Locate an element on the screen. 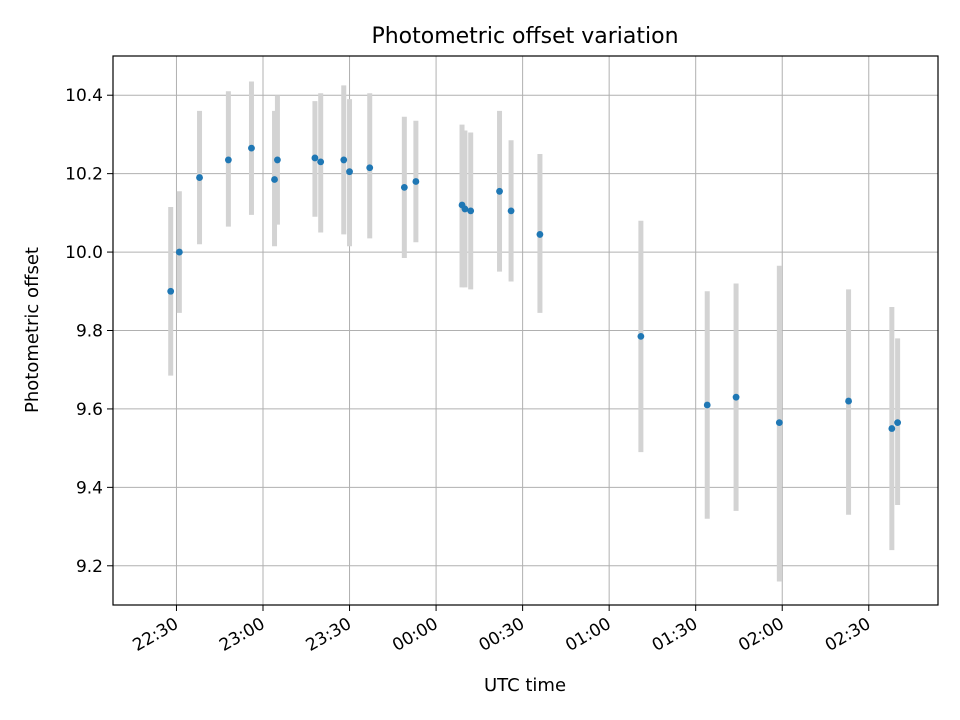 The height and width of the screenshot is (720, 960). y-tick-label: 10.2 is located at coordinates (84, 175).